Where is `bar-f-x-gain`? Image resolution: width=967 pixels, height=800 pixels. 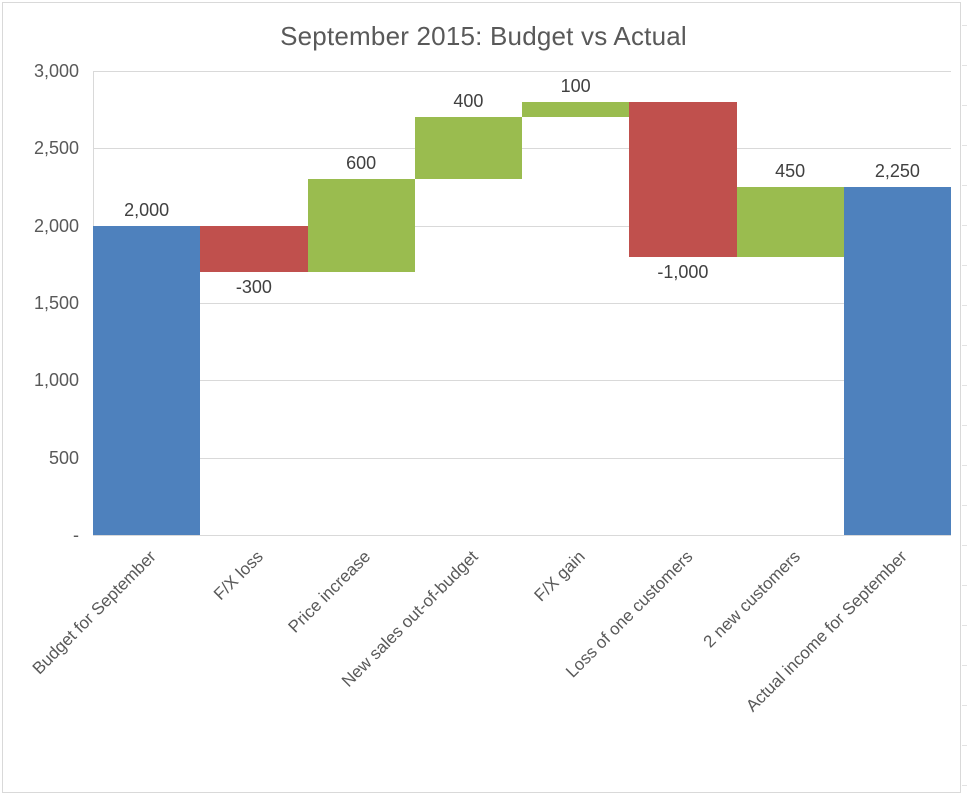
bar-f-x-gain is located at coordinates (576, 109).